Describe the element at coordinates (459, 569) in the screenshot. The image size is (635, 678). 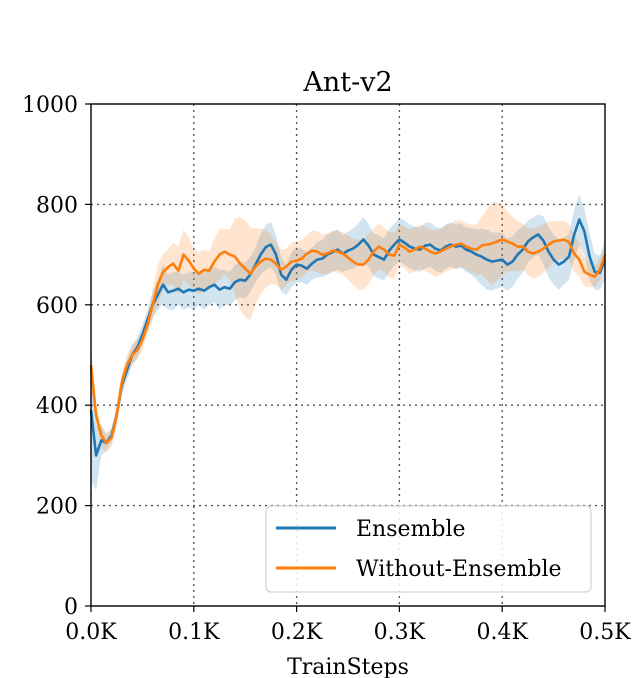
I see `legend-label-without-ensemble: Without-Ensemble` at that location.